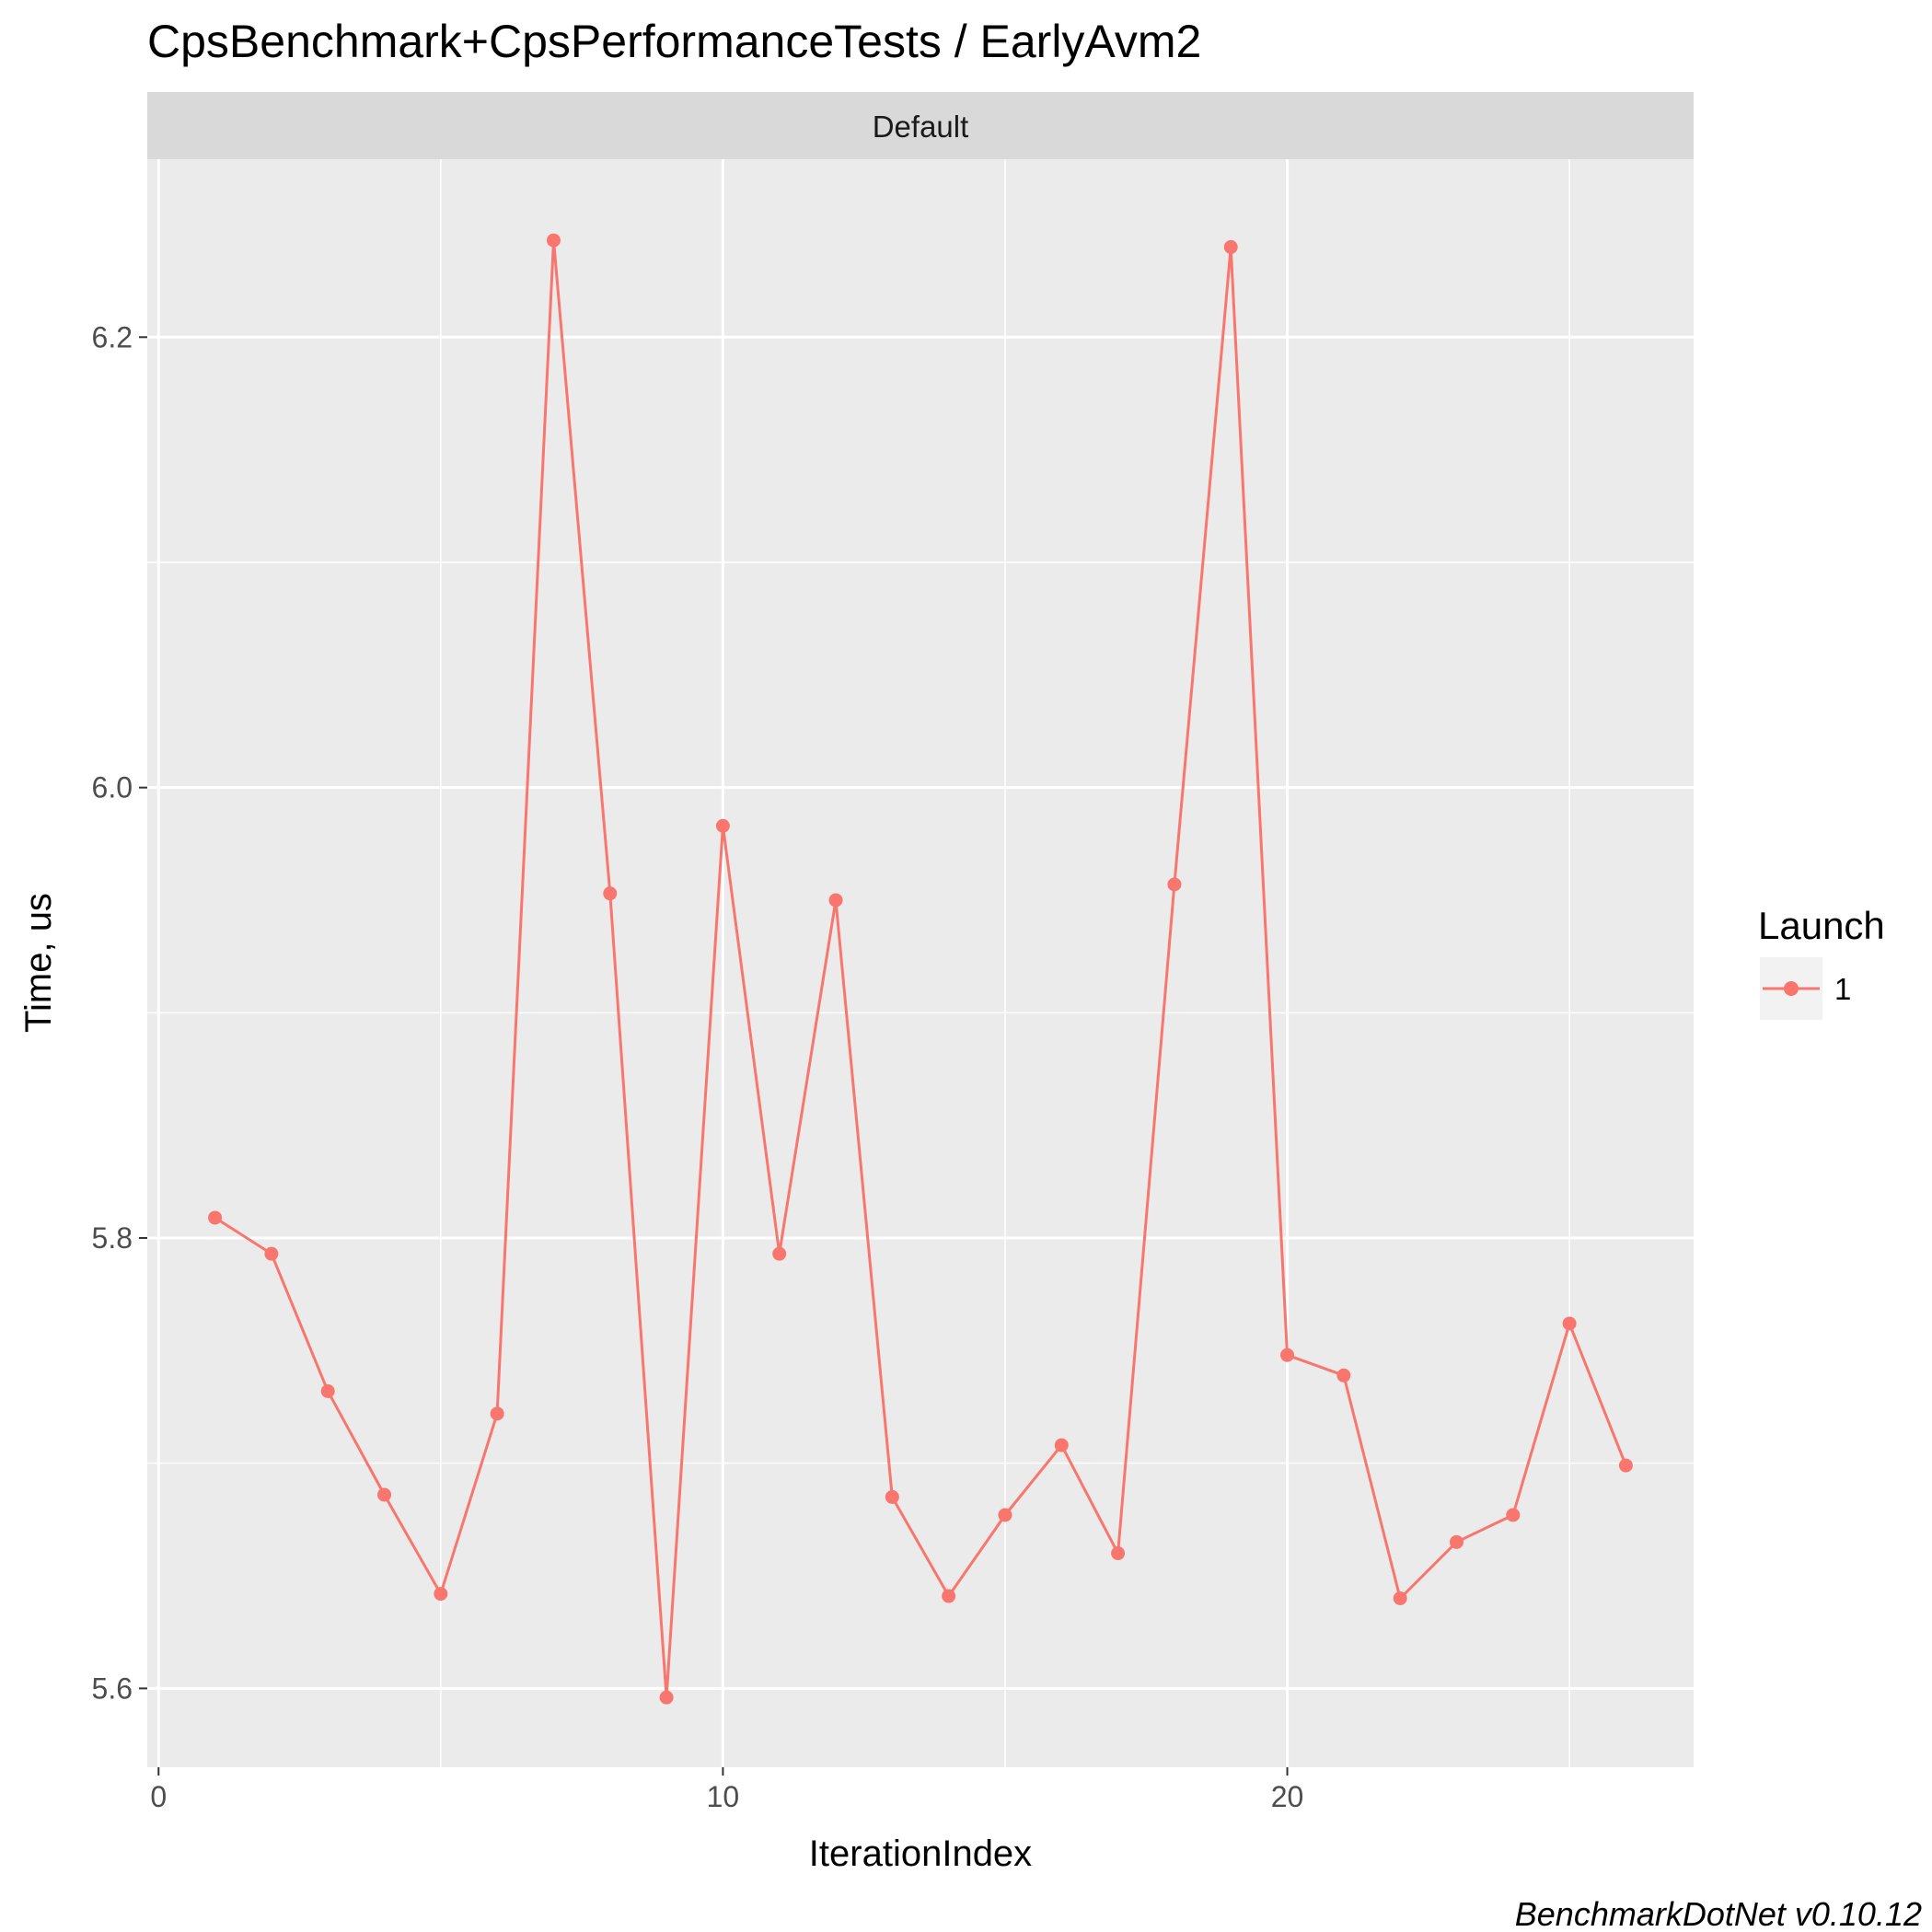 The width and height of the screenshot is (1932, 1932). What do you see at coordinates (1287, 1797) in the screenshot?
I see `x-tick-label: 20` at bounding box center [1287, 1797].